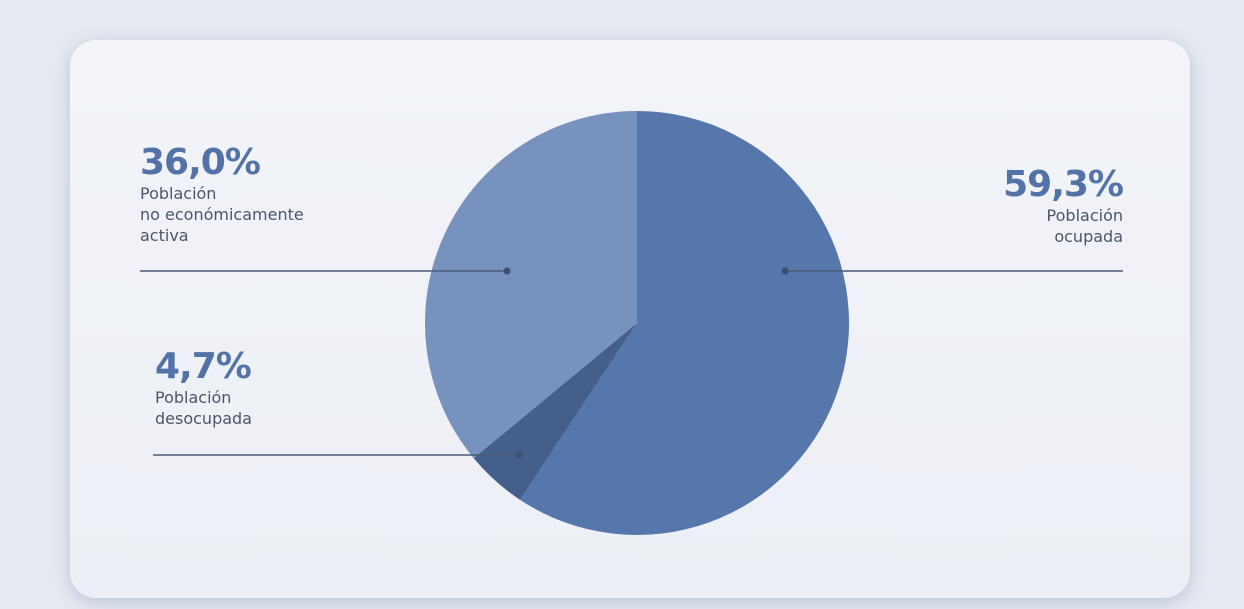 This screenshot has height=609, width=1244. Describe the element at coordinates (203, 408) in the screenshot. I see `category-label: Población desocupada` at that location.